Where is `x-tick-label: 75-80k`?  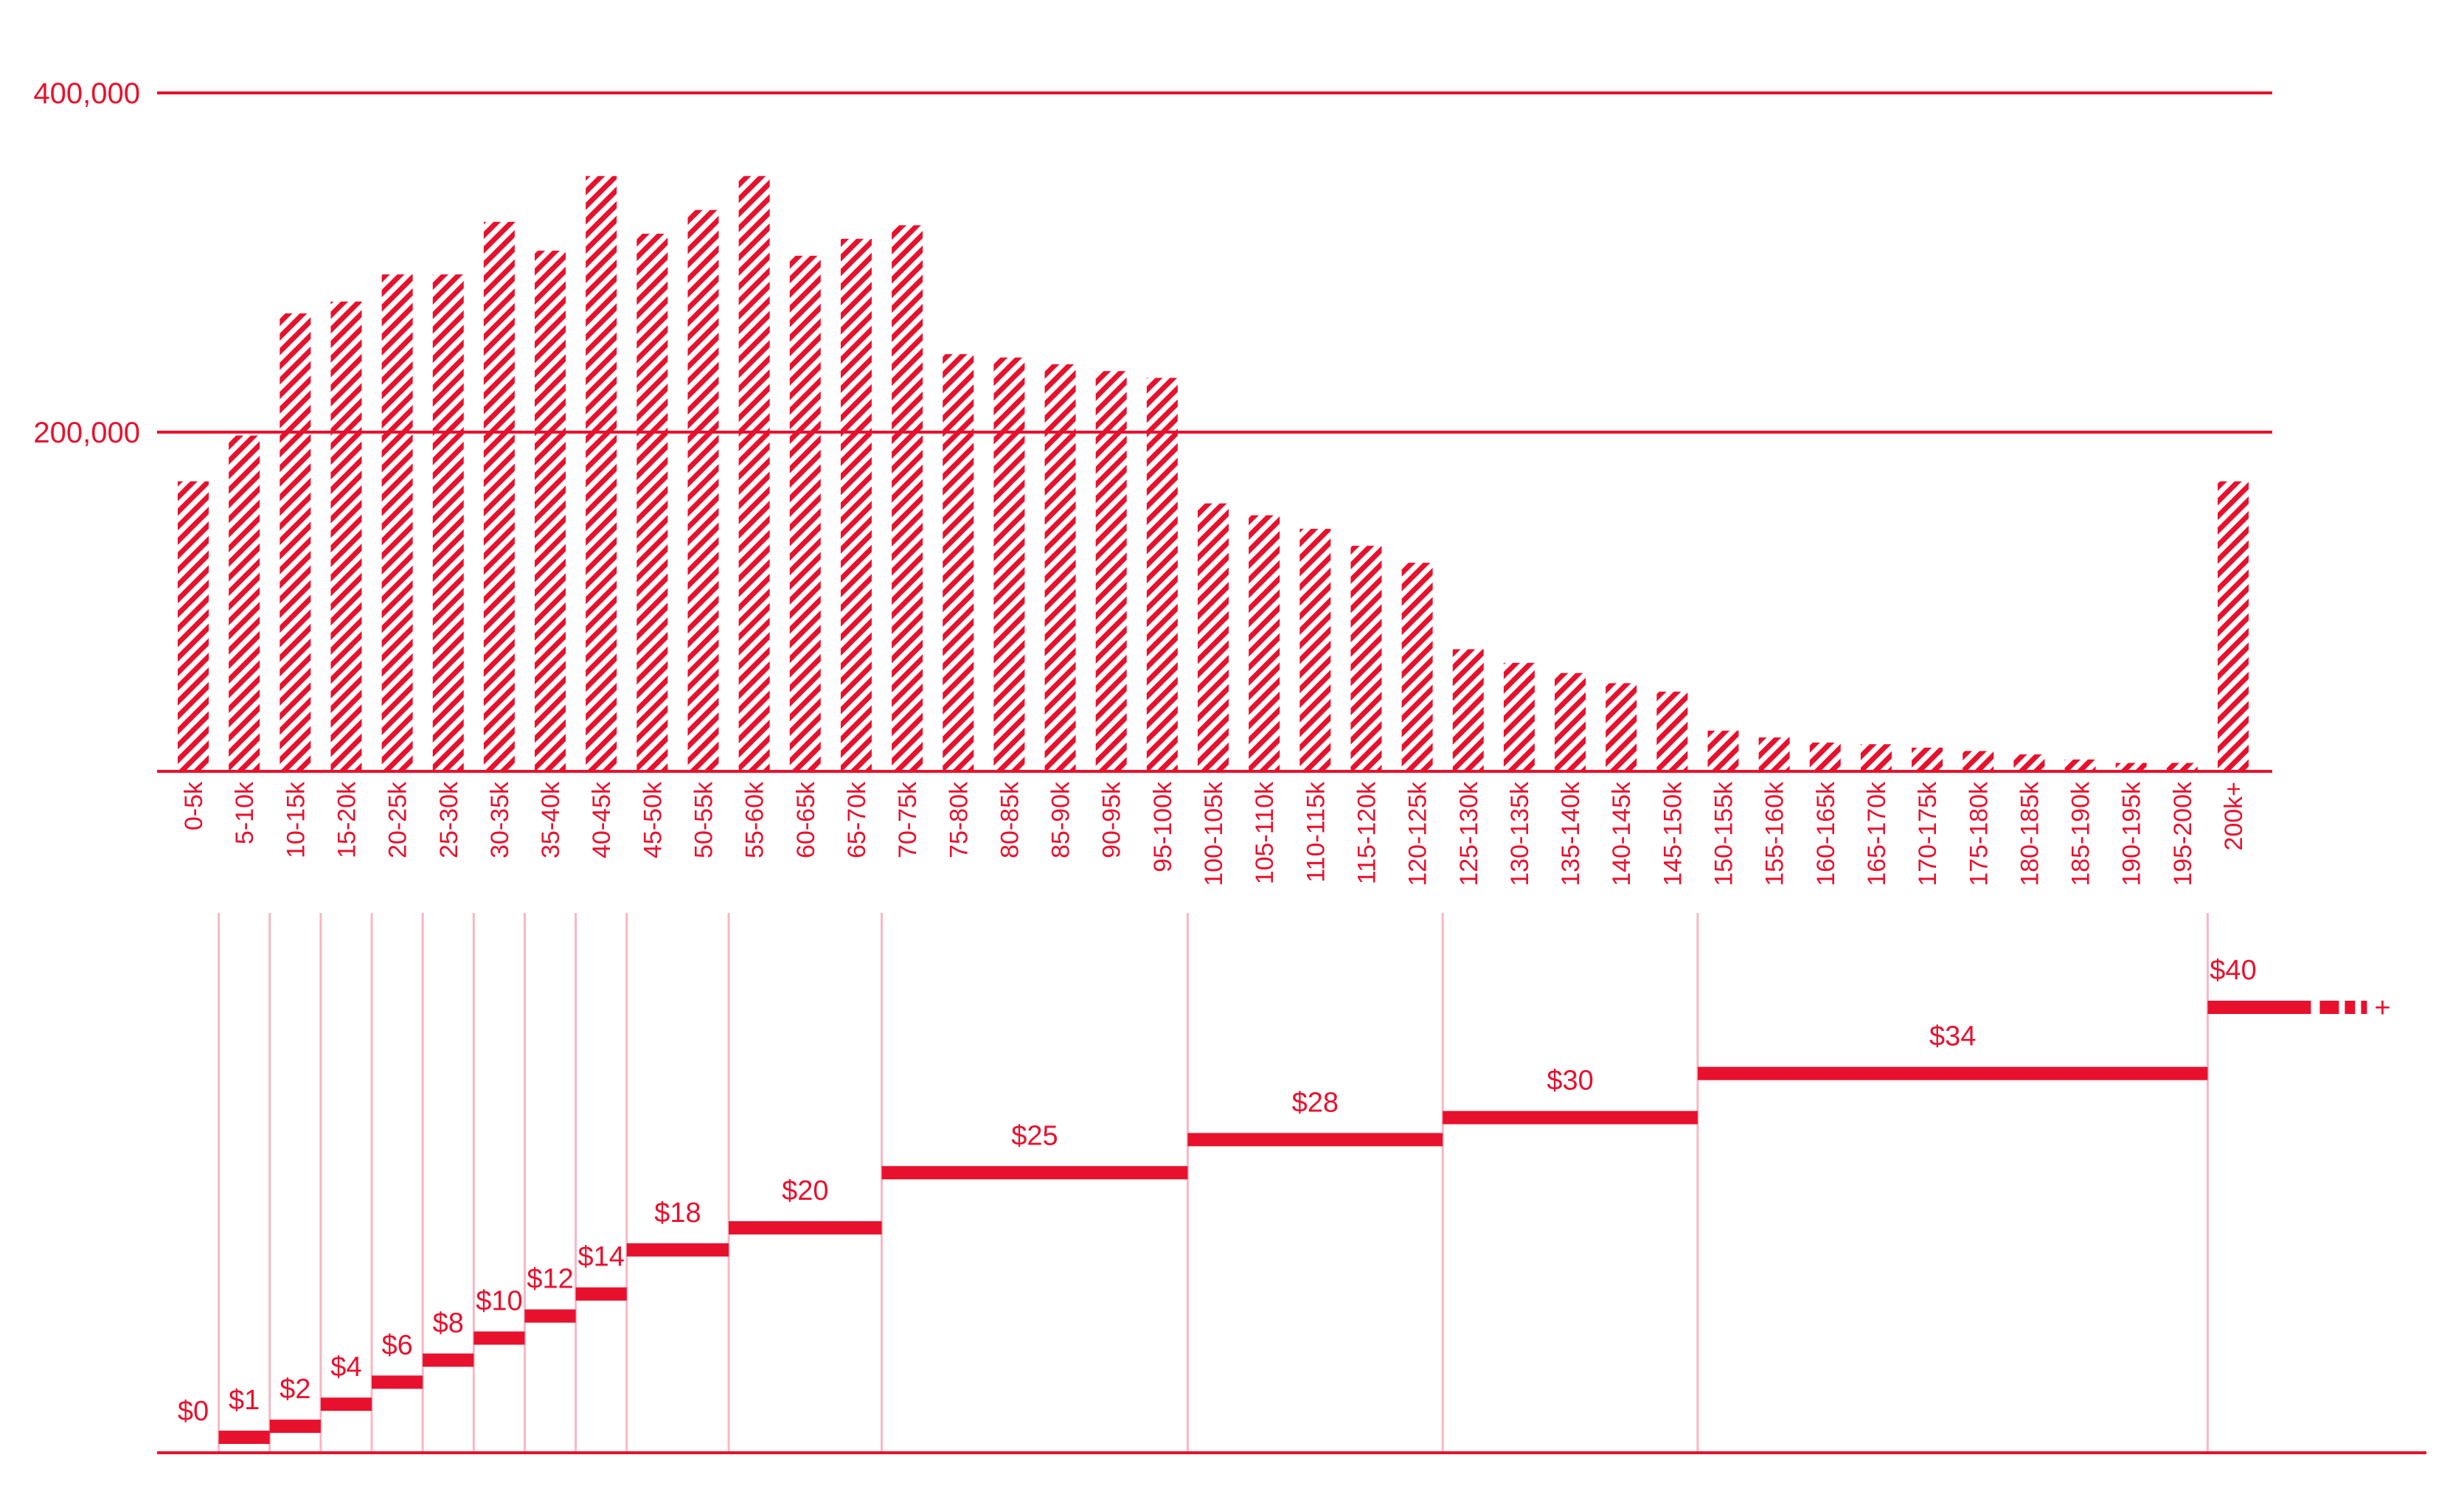 x-tick-label: 75-80k is located at coordinates (959, 819).